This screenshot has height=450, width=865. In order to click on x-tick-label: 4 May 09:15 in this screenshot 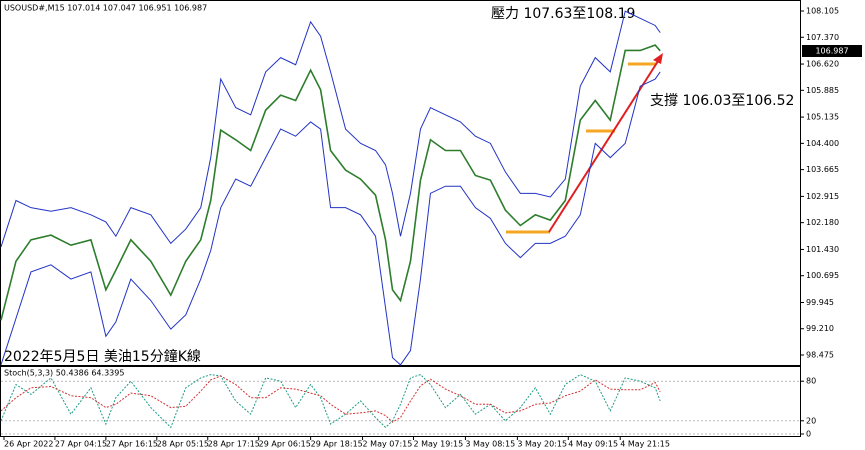, I will do `click(593, 444)`.